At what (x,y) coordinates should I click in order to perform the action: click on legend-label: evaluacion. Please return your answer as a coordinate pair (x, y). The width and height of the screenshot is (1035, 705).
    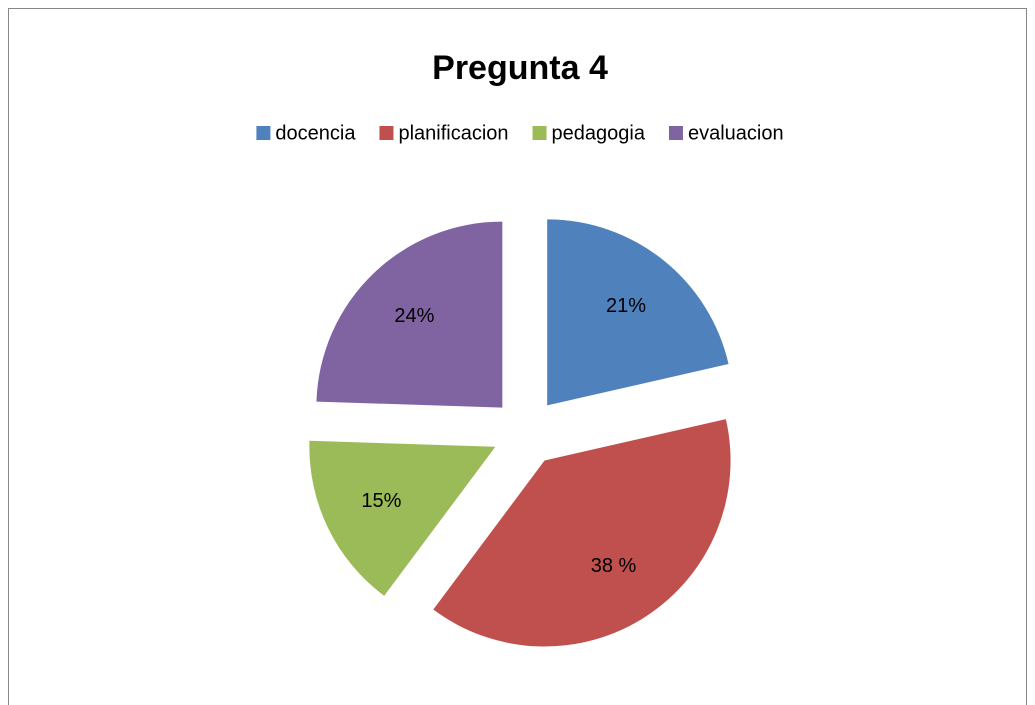
    Looking at the image, I should click on (736, 133).